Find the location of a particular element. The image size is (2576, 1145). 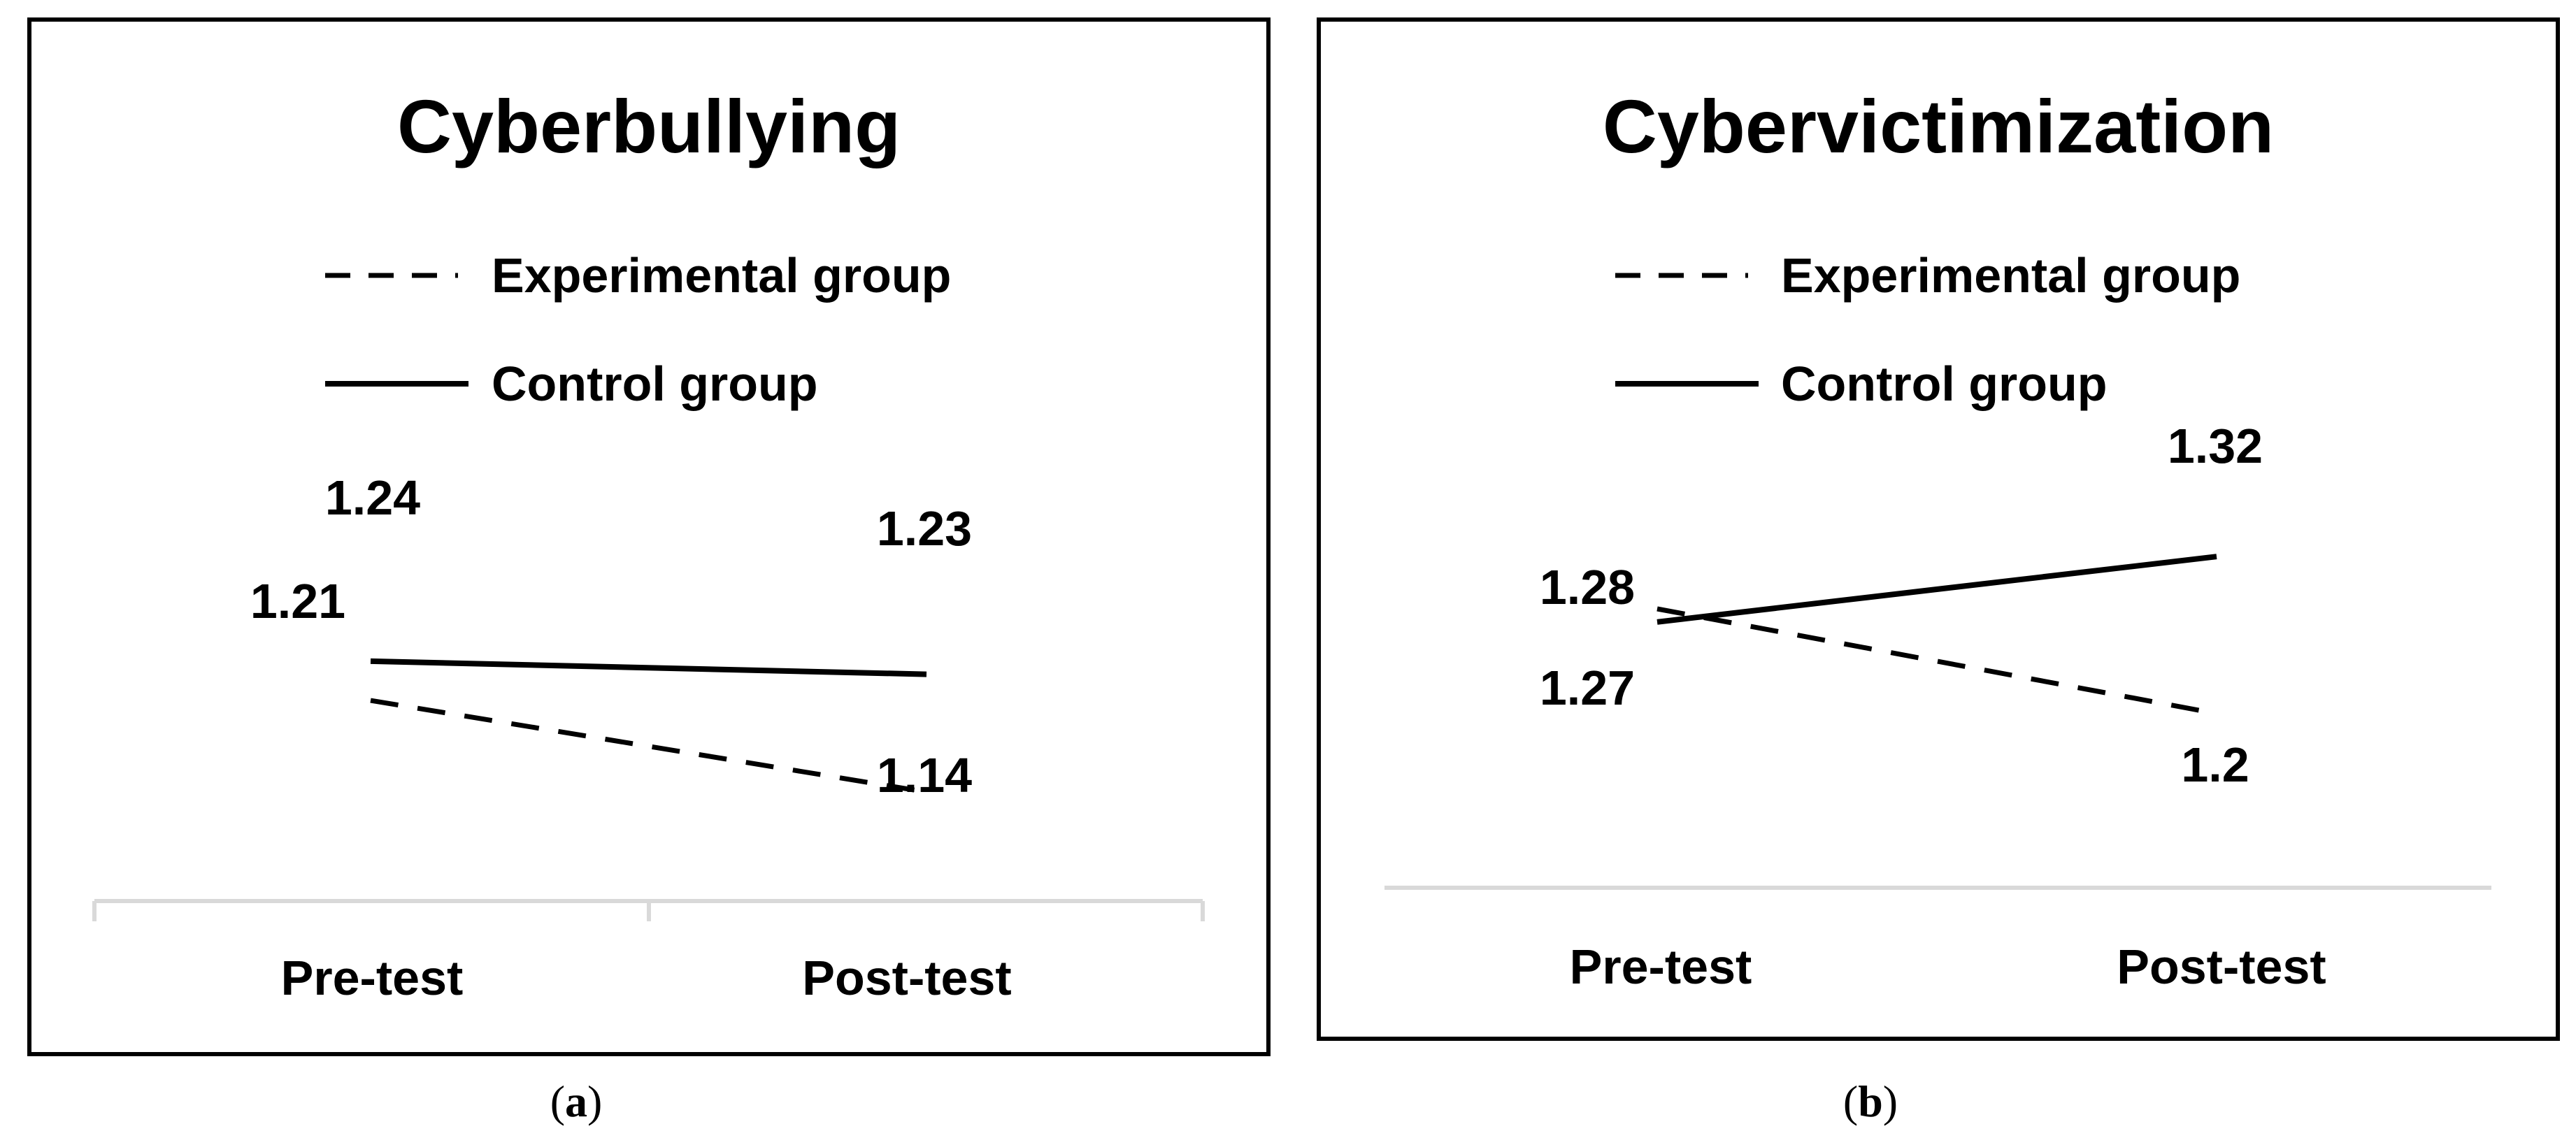

panel-a-x-tick-label-post: Post-test is located at coordinates (906, 978).